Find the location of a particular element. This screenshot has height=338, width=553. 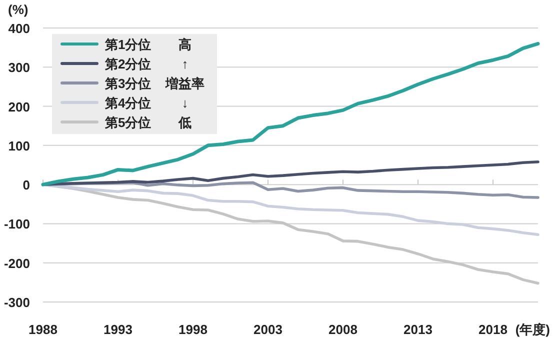

annotation: ↓ is located at coordinates (185, 103).